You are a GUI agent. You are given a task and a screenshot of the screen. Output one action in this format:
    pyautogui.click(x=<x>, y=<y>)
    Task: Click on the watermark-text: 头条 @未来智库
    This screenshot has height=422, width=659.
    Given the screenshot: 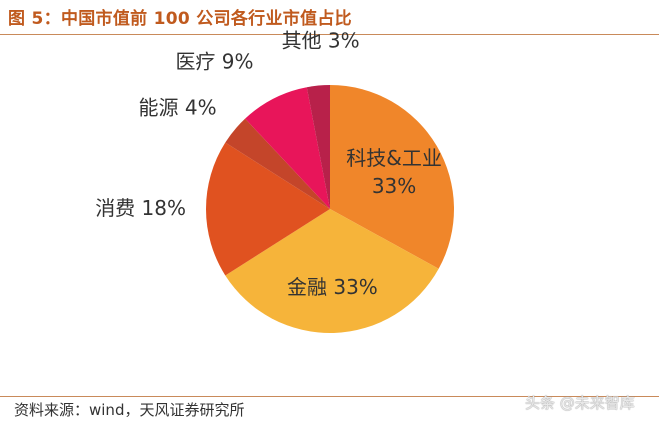 What is the action you would take?
    pyautogui.click(x=580, y=403)
    